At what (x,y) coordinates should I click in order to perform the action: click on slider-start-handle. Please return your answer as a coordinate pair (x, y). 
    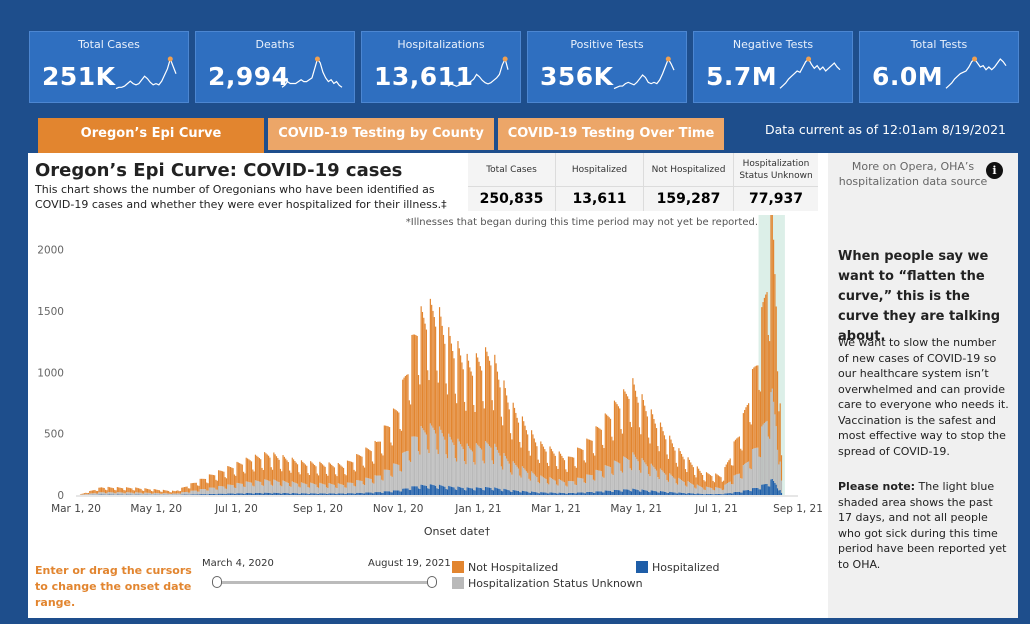
    Looking at the image, I should click on (217, 582).